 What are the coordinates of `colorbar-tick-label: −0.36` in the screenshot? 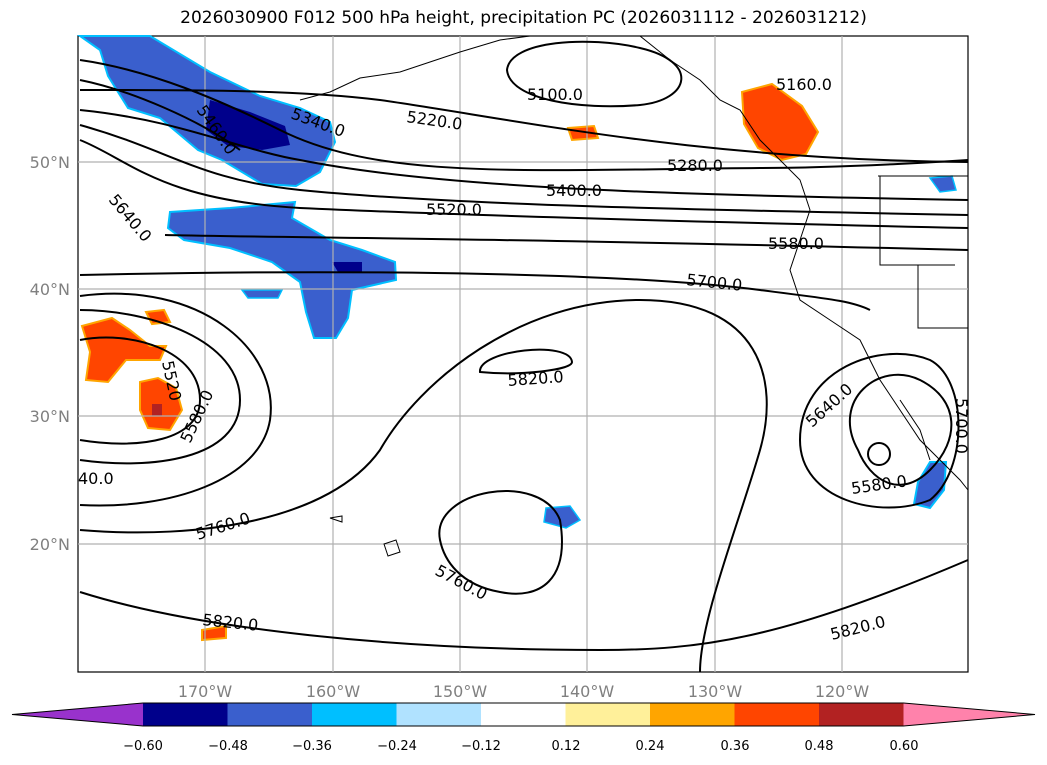 It's located at (312, 746).